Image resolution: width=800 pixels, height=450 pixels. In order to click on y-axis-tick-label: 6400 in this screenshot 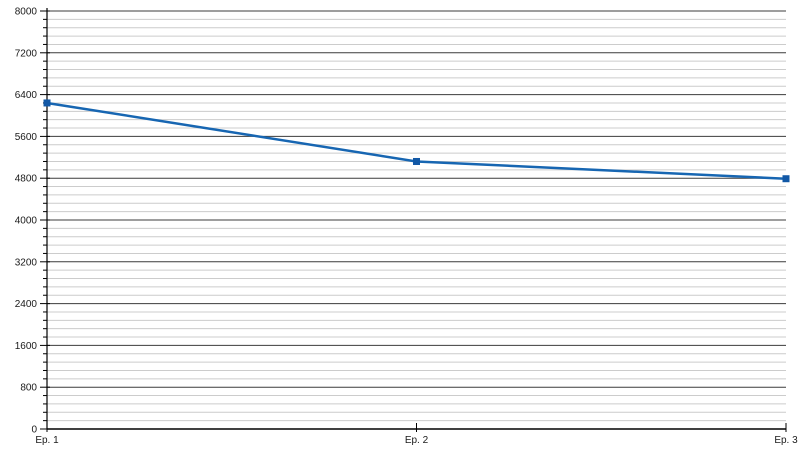, I will do `click(26, 95)`.